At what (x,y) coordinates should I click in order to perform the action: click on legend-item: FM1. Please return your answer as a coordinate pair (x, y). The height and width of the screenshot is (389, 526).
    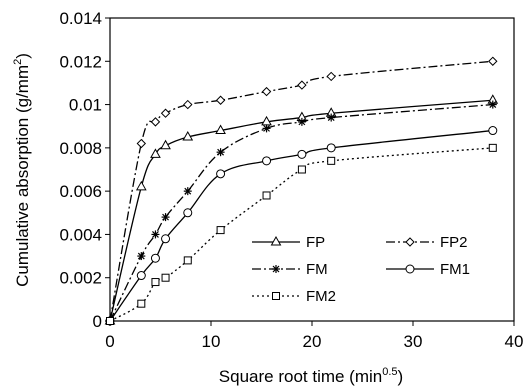
    Looking at the image, I should click on (428, 269).